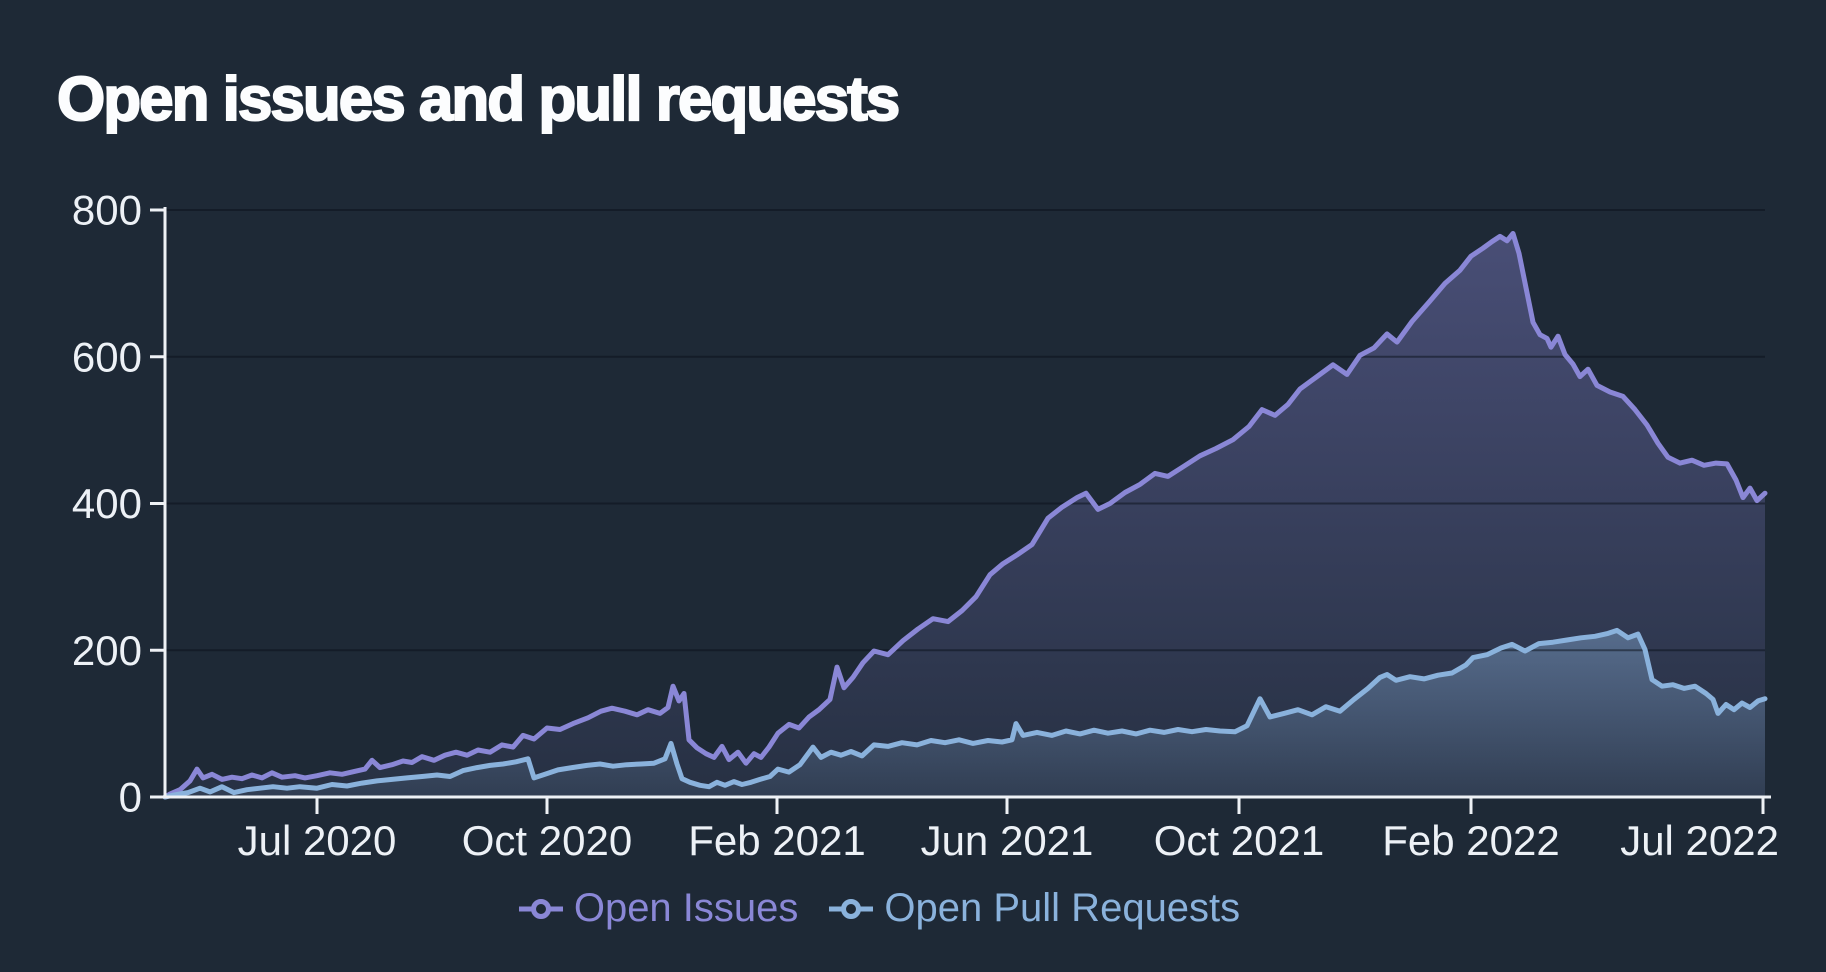 The height and width of the screenshot is (972, 1826). I want to click on x-axis-label: Feb 2022, so click(1470, 840).